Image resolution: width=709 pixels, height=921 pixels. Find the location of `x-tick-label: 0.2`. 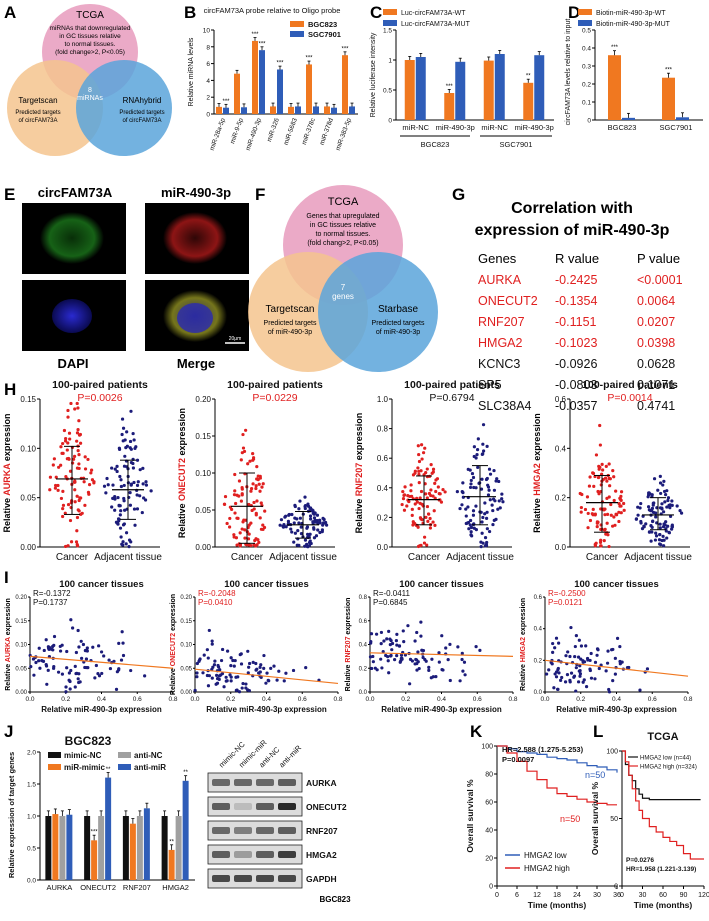

x-tick-label: 0.2 is located at coordinates (230, 699).